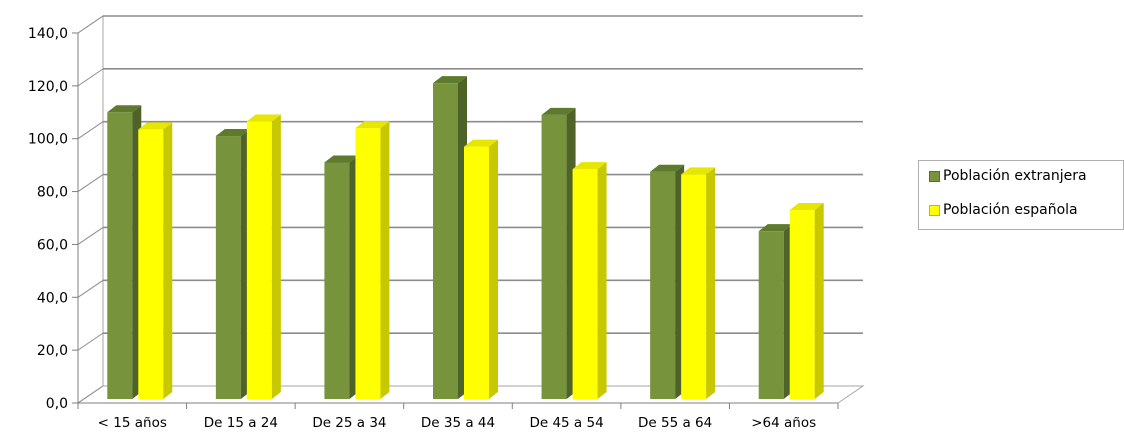 The image size is (1124, 442). I want to click on y-tick-label: 0,0, so click(57, 404).